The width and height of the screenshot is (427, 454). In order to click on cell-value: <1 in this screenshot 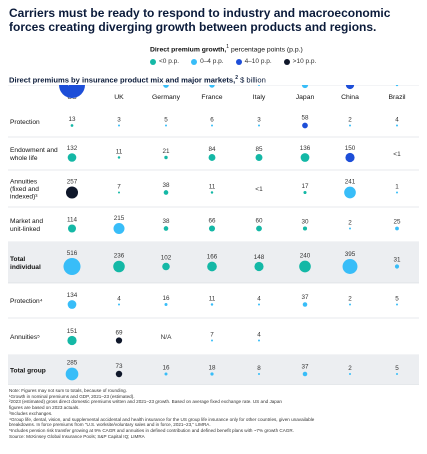, I will do `click(259, 189)`.